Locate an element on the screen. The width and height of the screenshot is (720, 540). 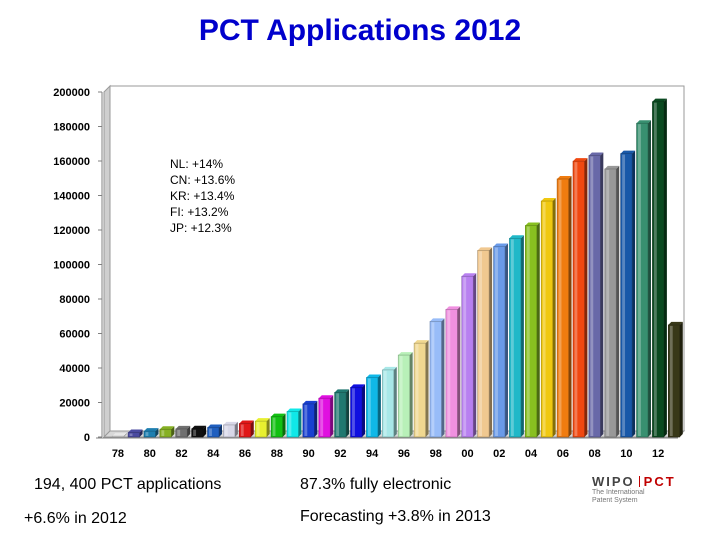
x-tick-label: 94 is located at coordinates (372, 454).